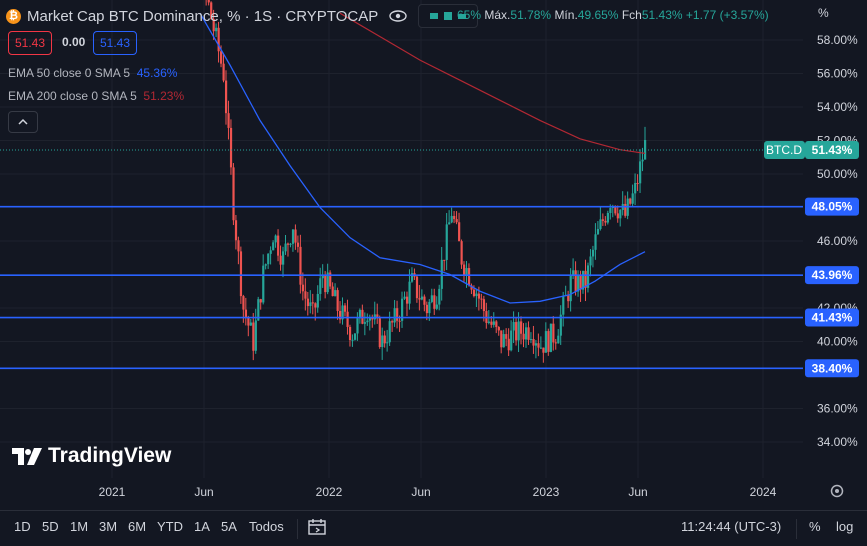 The width and height of the screenshot is (867, 546). What do you see at coordinates (170, 526) in the screenshot?
I see `range-ytd: YTD` at bounding box center [170, 526].